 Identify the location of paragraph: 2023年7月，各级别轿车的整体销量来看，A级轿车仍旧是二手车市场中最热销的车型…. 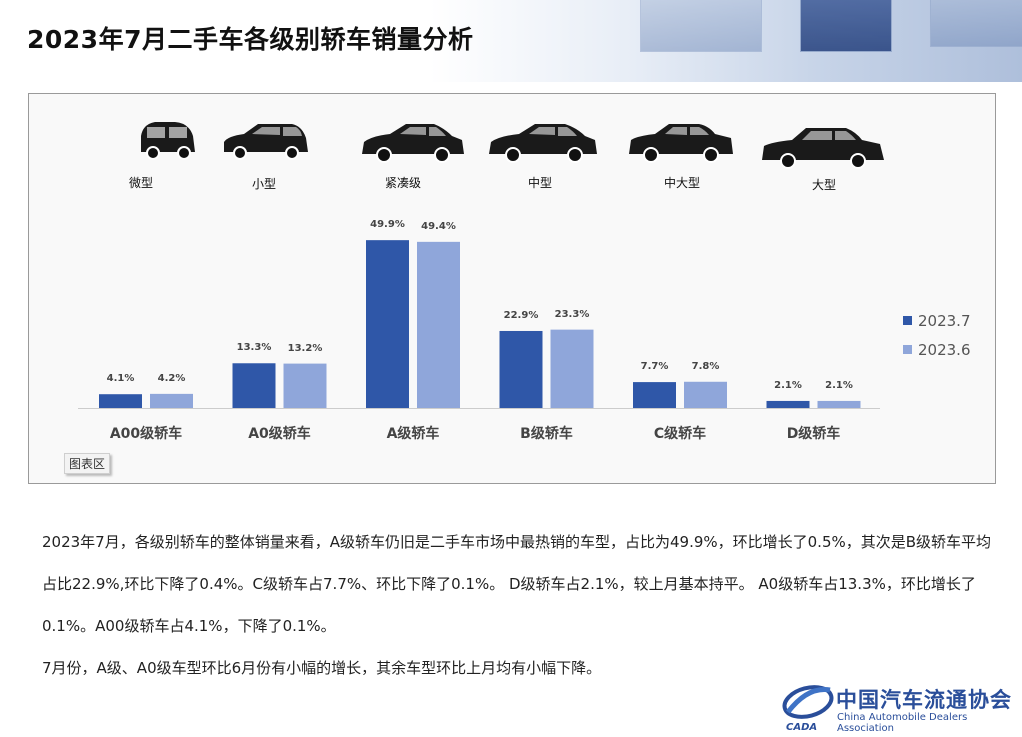
(517, 584).